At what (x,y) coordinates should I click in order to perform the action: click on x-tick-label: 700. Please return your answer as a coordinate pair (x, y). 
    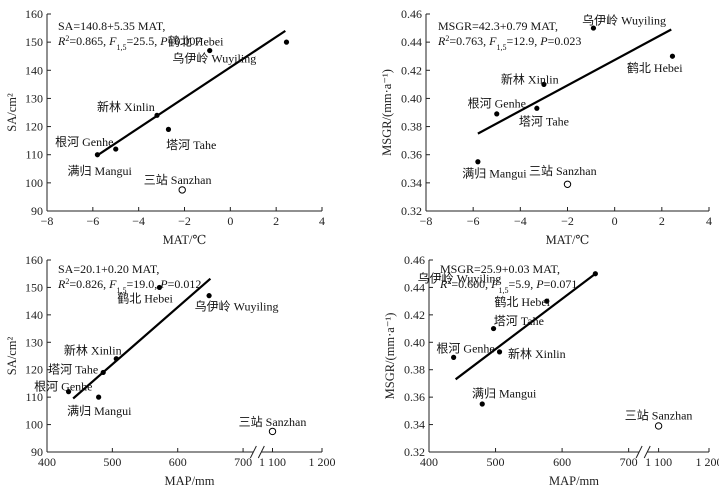
    Looking at the image, I should click on (629, 462).